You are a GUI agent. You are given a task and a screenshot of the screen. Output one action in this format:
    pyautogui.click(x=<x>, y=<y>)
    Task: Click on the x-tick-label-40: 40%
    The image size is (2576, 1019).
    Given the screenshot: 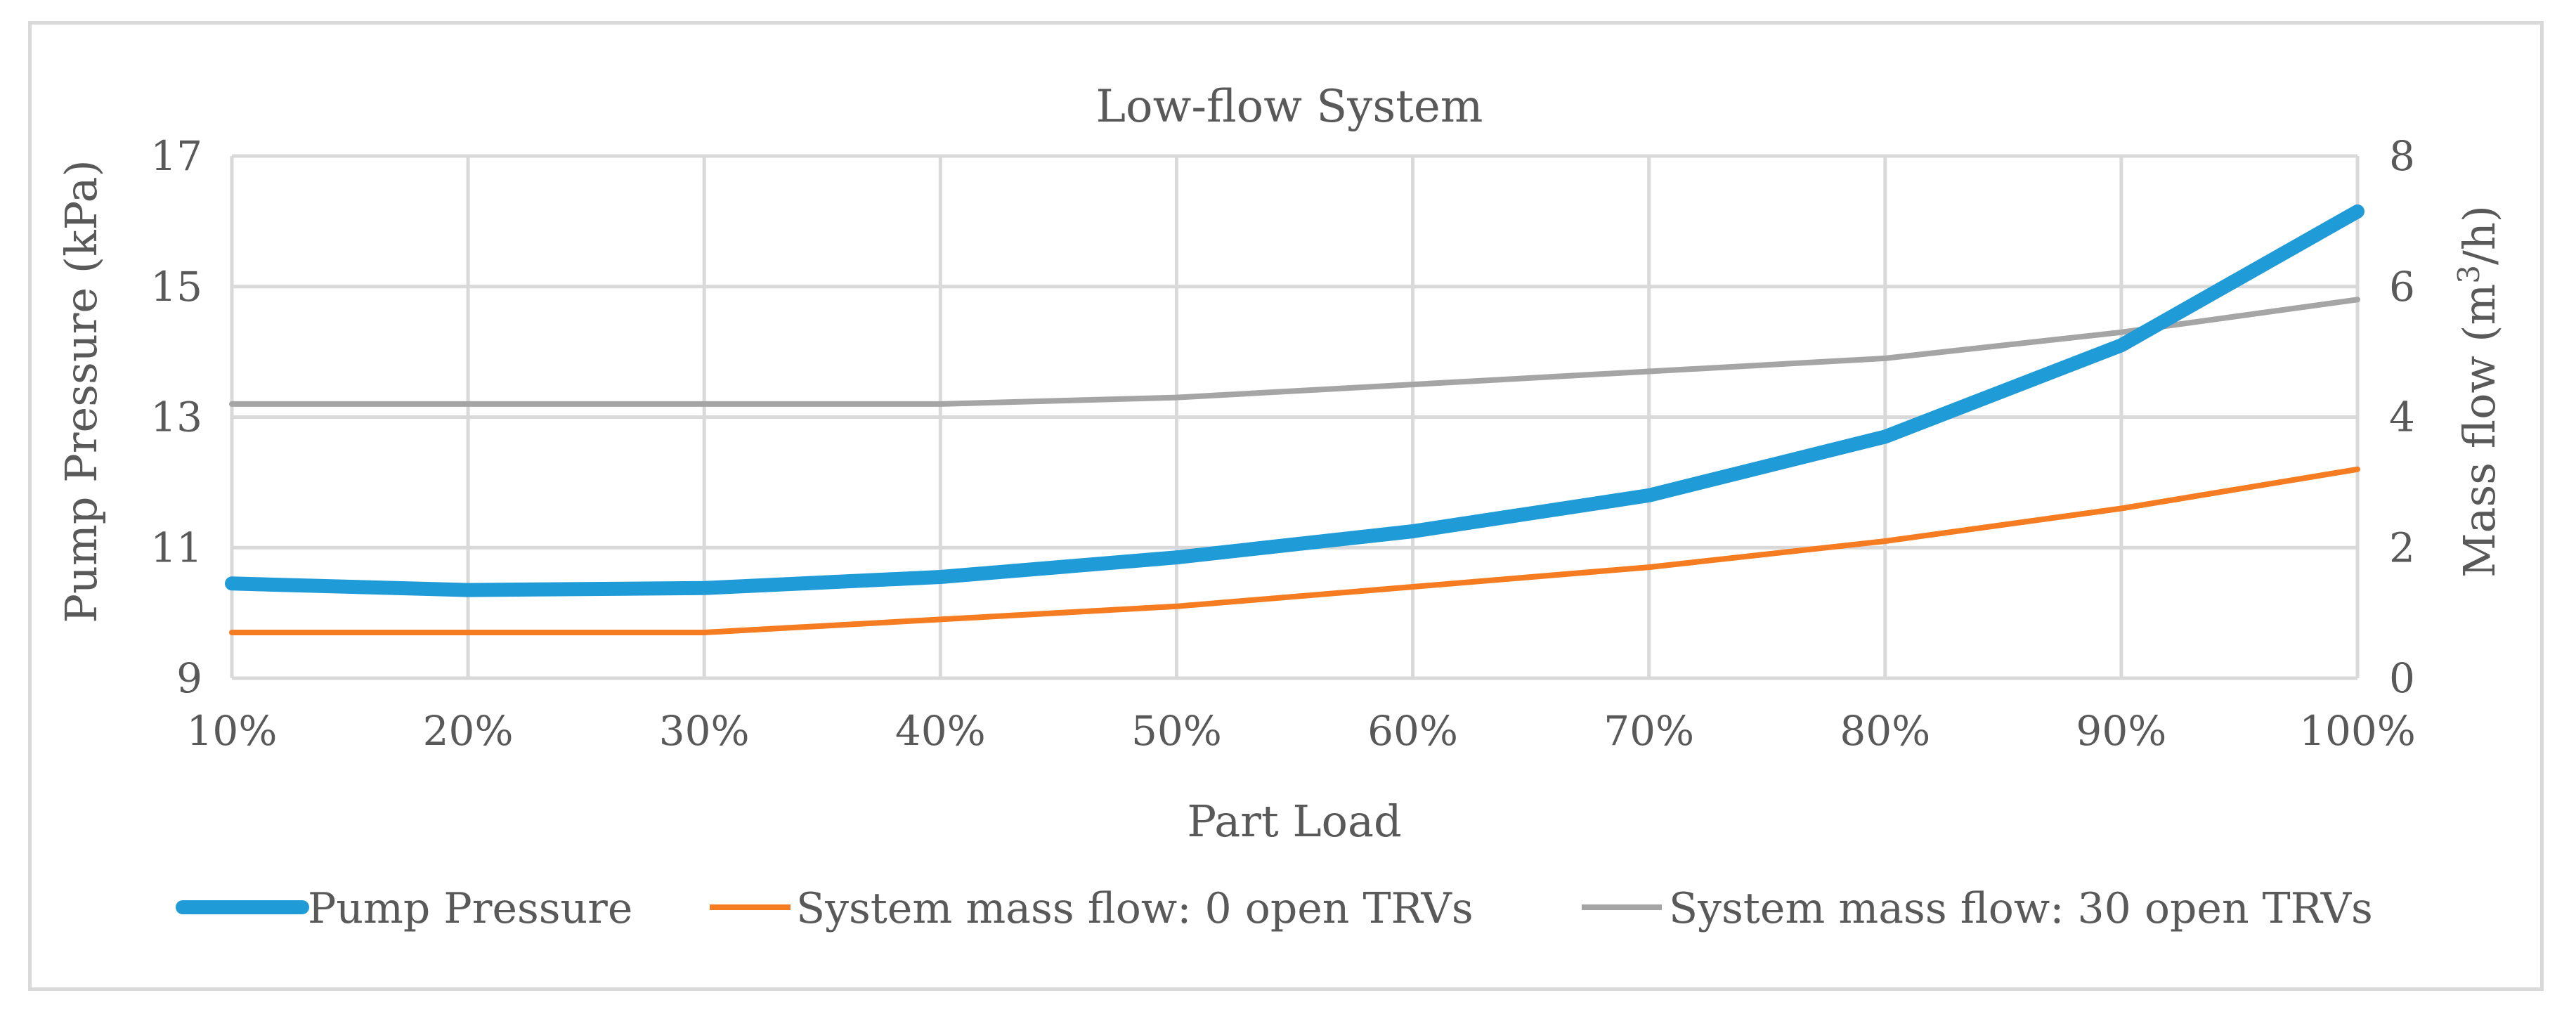 What is the action you would take?
    pyautogui.click(x=940, y=731)
    